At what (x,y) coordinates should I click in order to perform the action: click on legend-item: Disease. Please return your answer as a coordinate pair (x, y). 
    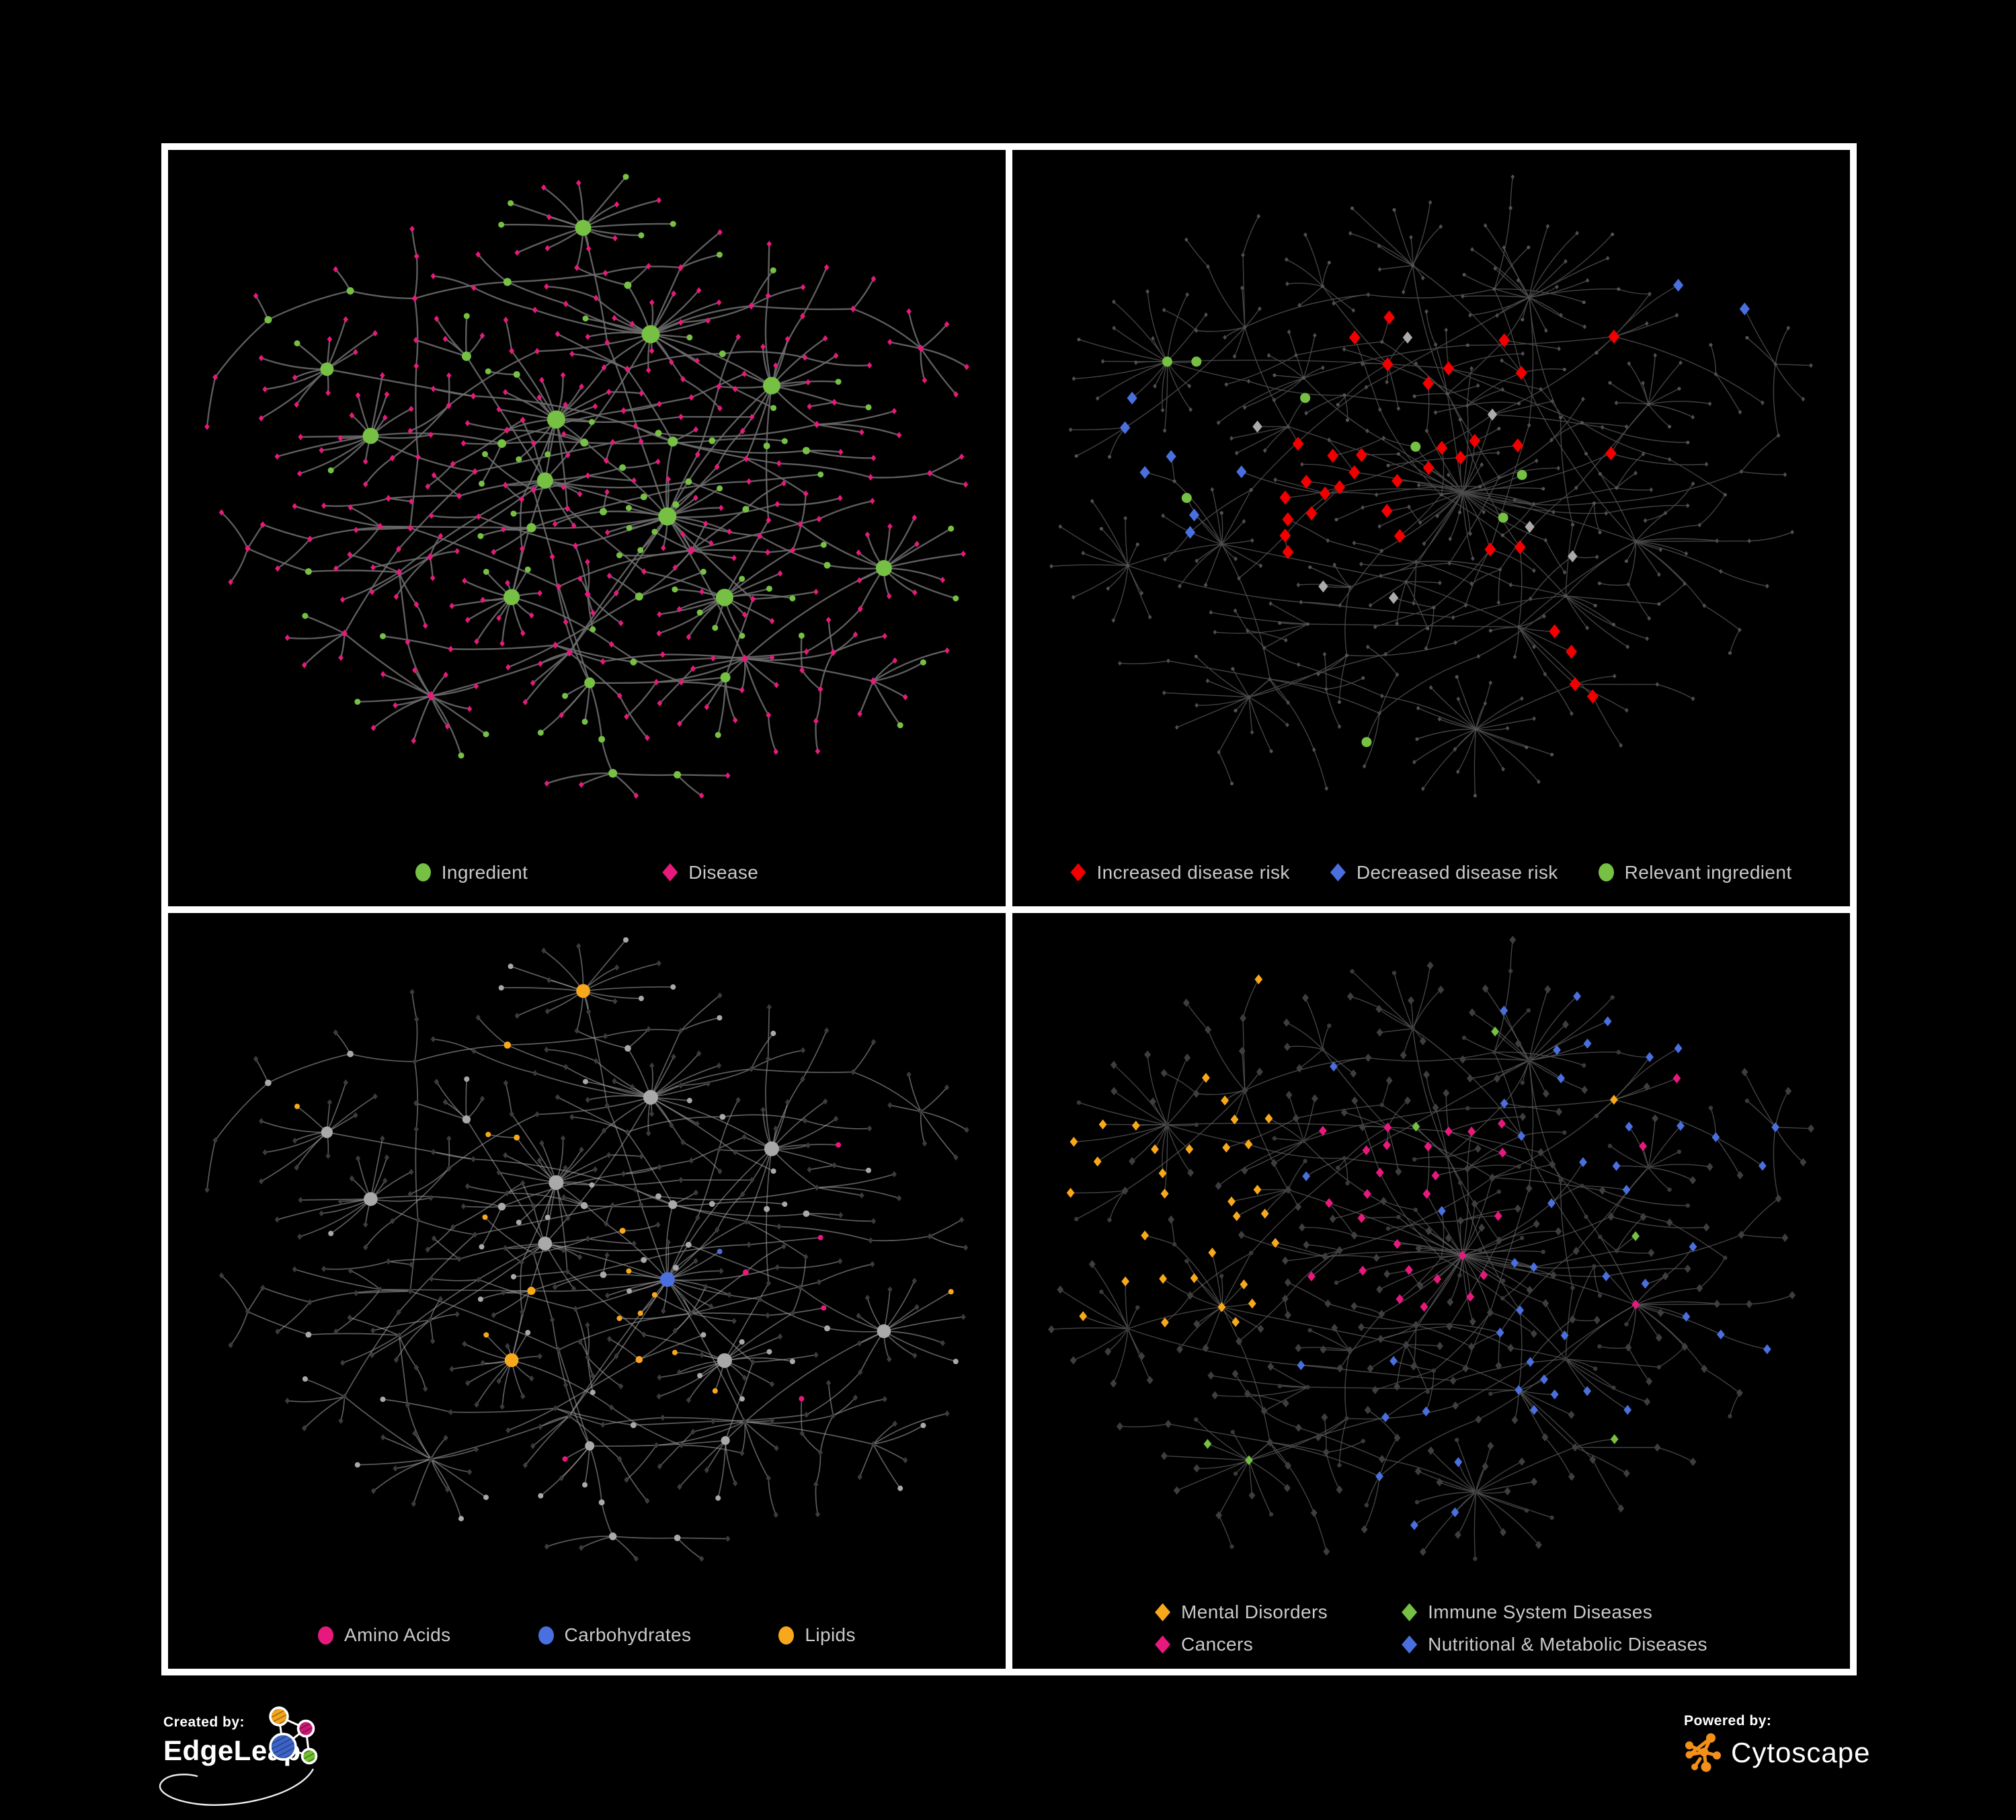
    Looking at the image, I should click on (710, 872).